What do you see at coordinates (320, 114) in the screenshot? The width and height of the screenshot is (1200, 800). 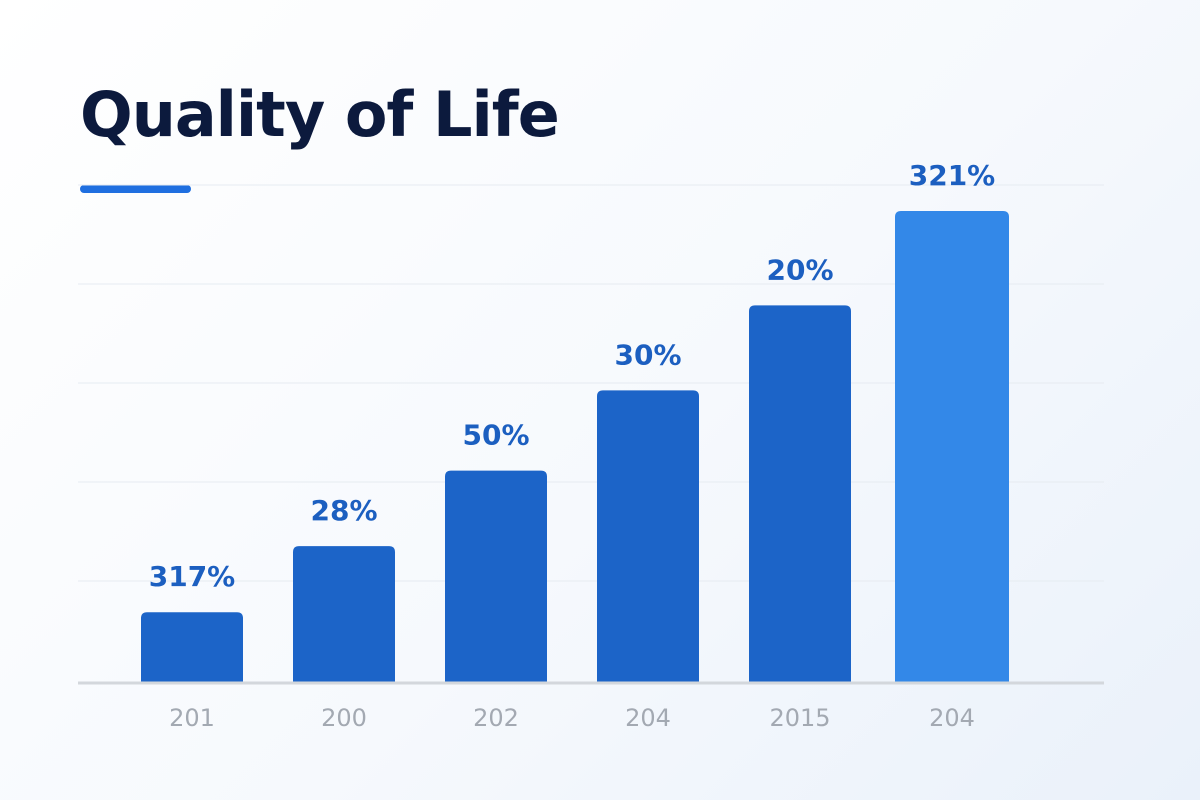 I see `chart-title: Quality of Life` at bounding box center [320, 114].